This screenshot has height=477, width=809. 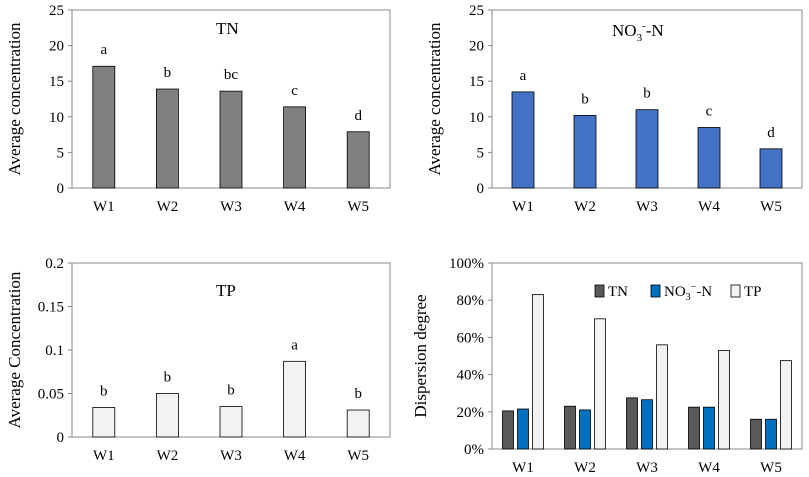 What do you see at coordinates (624, 30) in the screenshot?
I see `title-main: NO` at bounding box center [624, 30].